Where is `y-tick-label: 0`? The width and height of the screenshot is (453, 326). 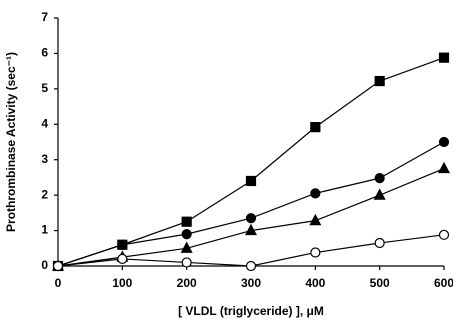
y-tick-label: 0 is located at coordinates (44, 265).